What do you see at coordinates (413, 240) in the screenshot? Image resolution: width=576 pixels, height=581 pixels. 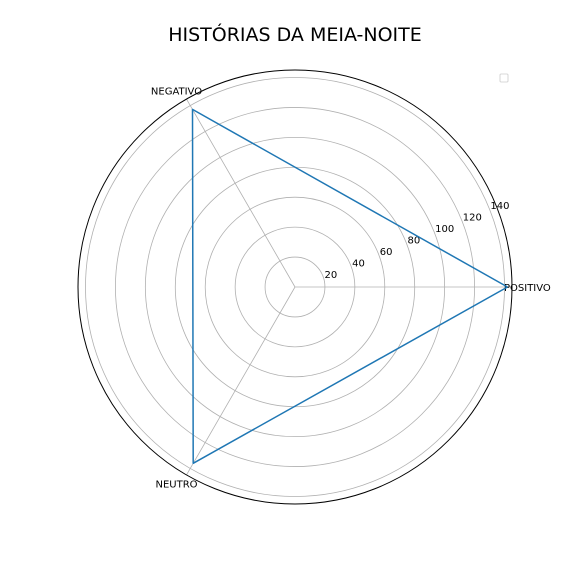 I see `radial-tick-label: 80` at bounding box center [413, 240].